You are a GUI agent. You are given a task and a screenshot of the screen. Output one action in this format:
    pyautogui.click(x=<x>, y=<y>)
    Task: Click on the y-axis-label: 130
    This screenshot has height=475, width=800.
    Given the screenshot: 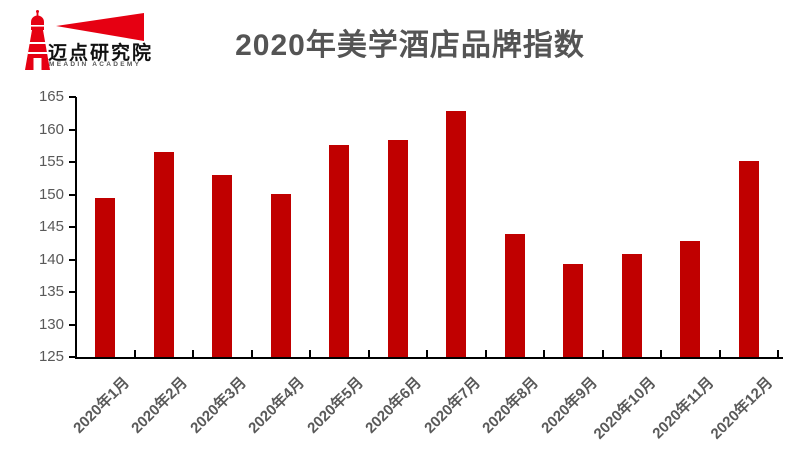 What is the action you would take?
    pyautogui.click(x=51, y=324)
    